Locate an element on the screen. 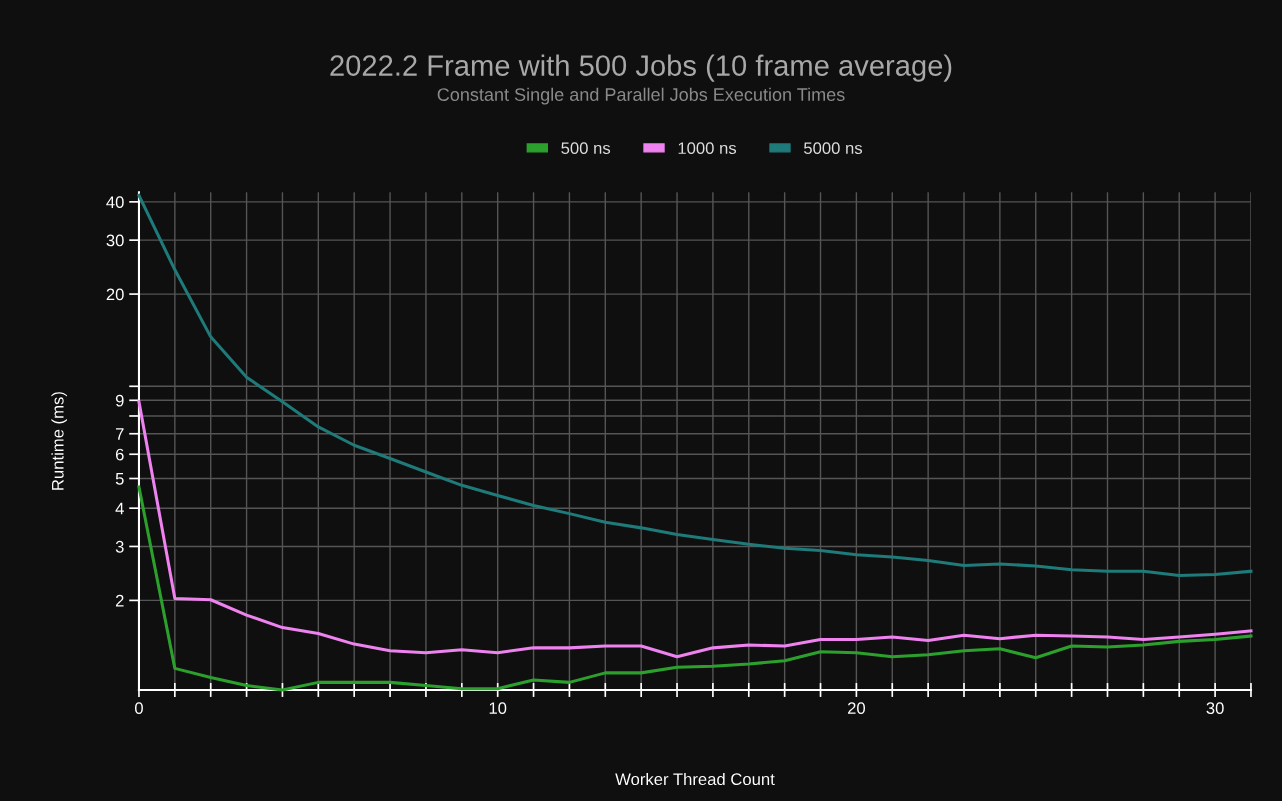  y-tick-label: 2 is located at coordinates (119, 600).